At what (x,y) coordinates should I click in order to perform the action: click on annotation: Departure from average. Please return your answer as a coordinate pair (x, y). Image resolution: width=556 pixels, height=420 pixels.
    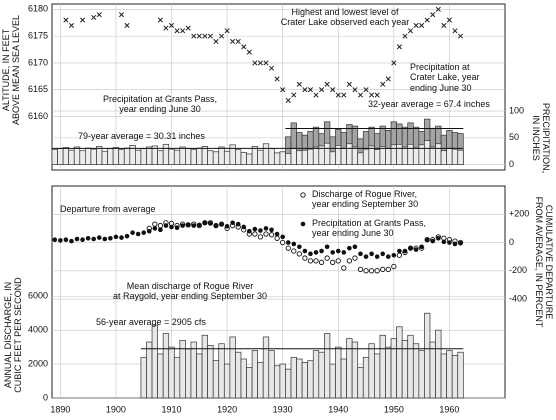
    Looking at the image, I should click on (108, 209).